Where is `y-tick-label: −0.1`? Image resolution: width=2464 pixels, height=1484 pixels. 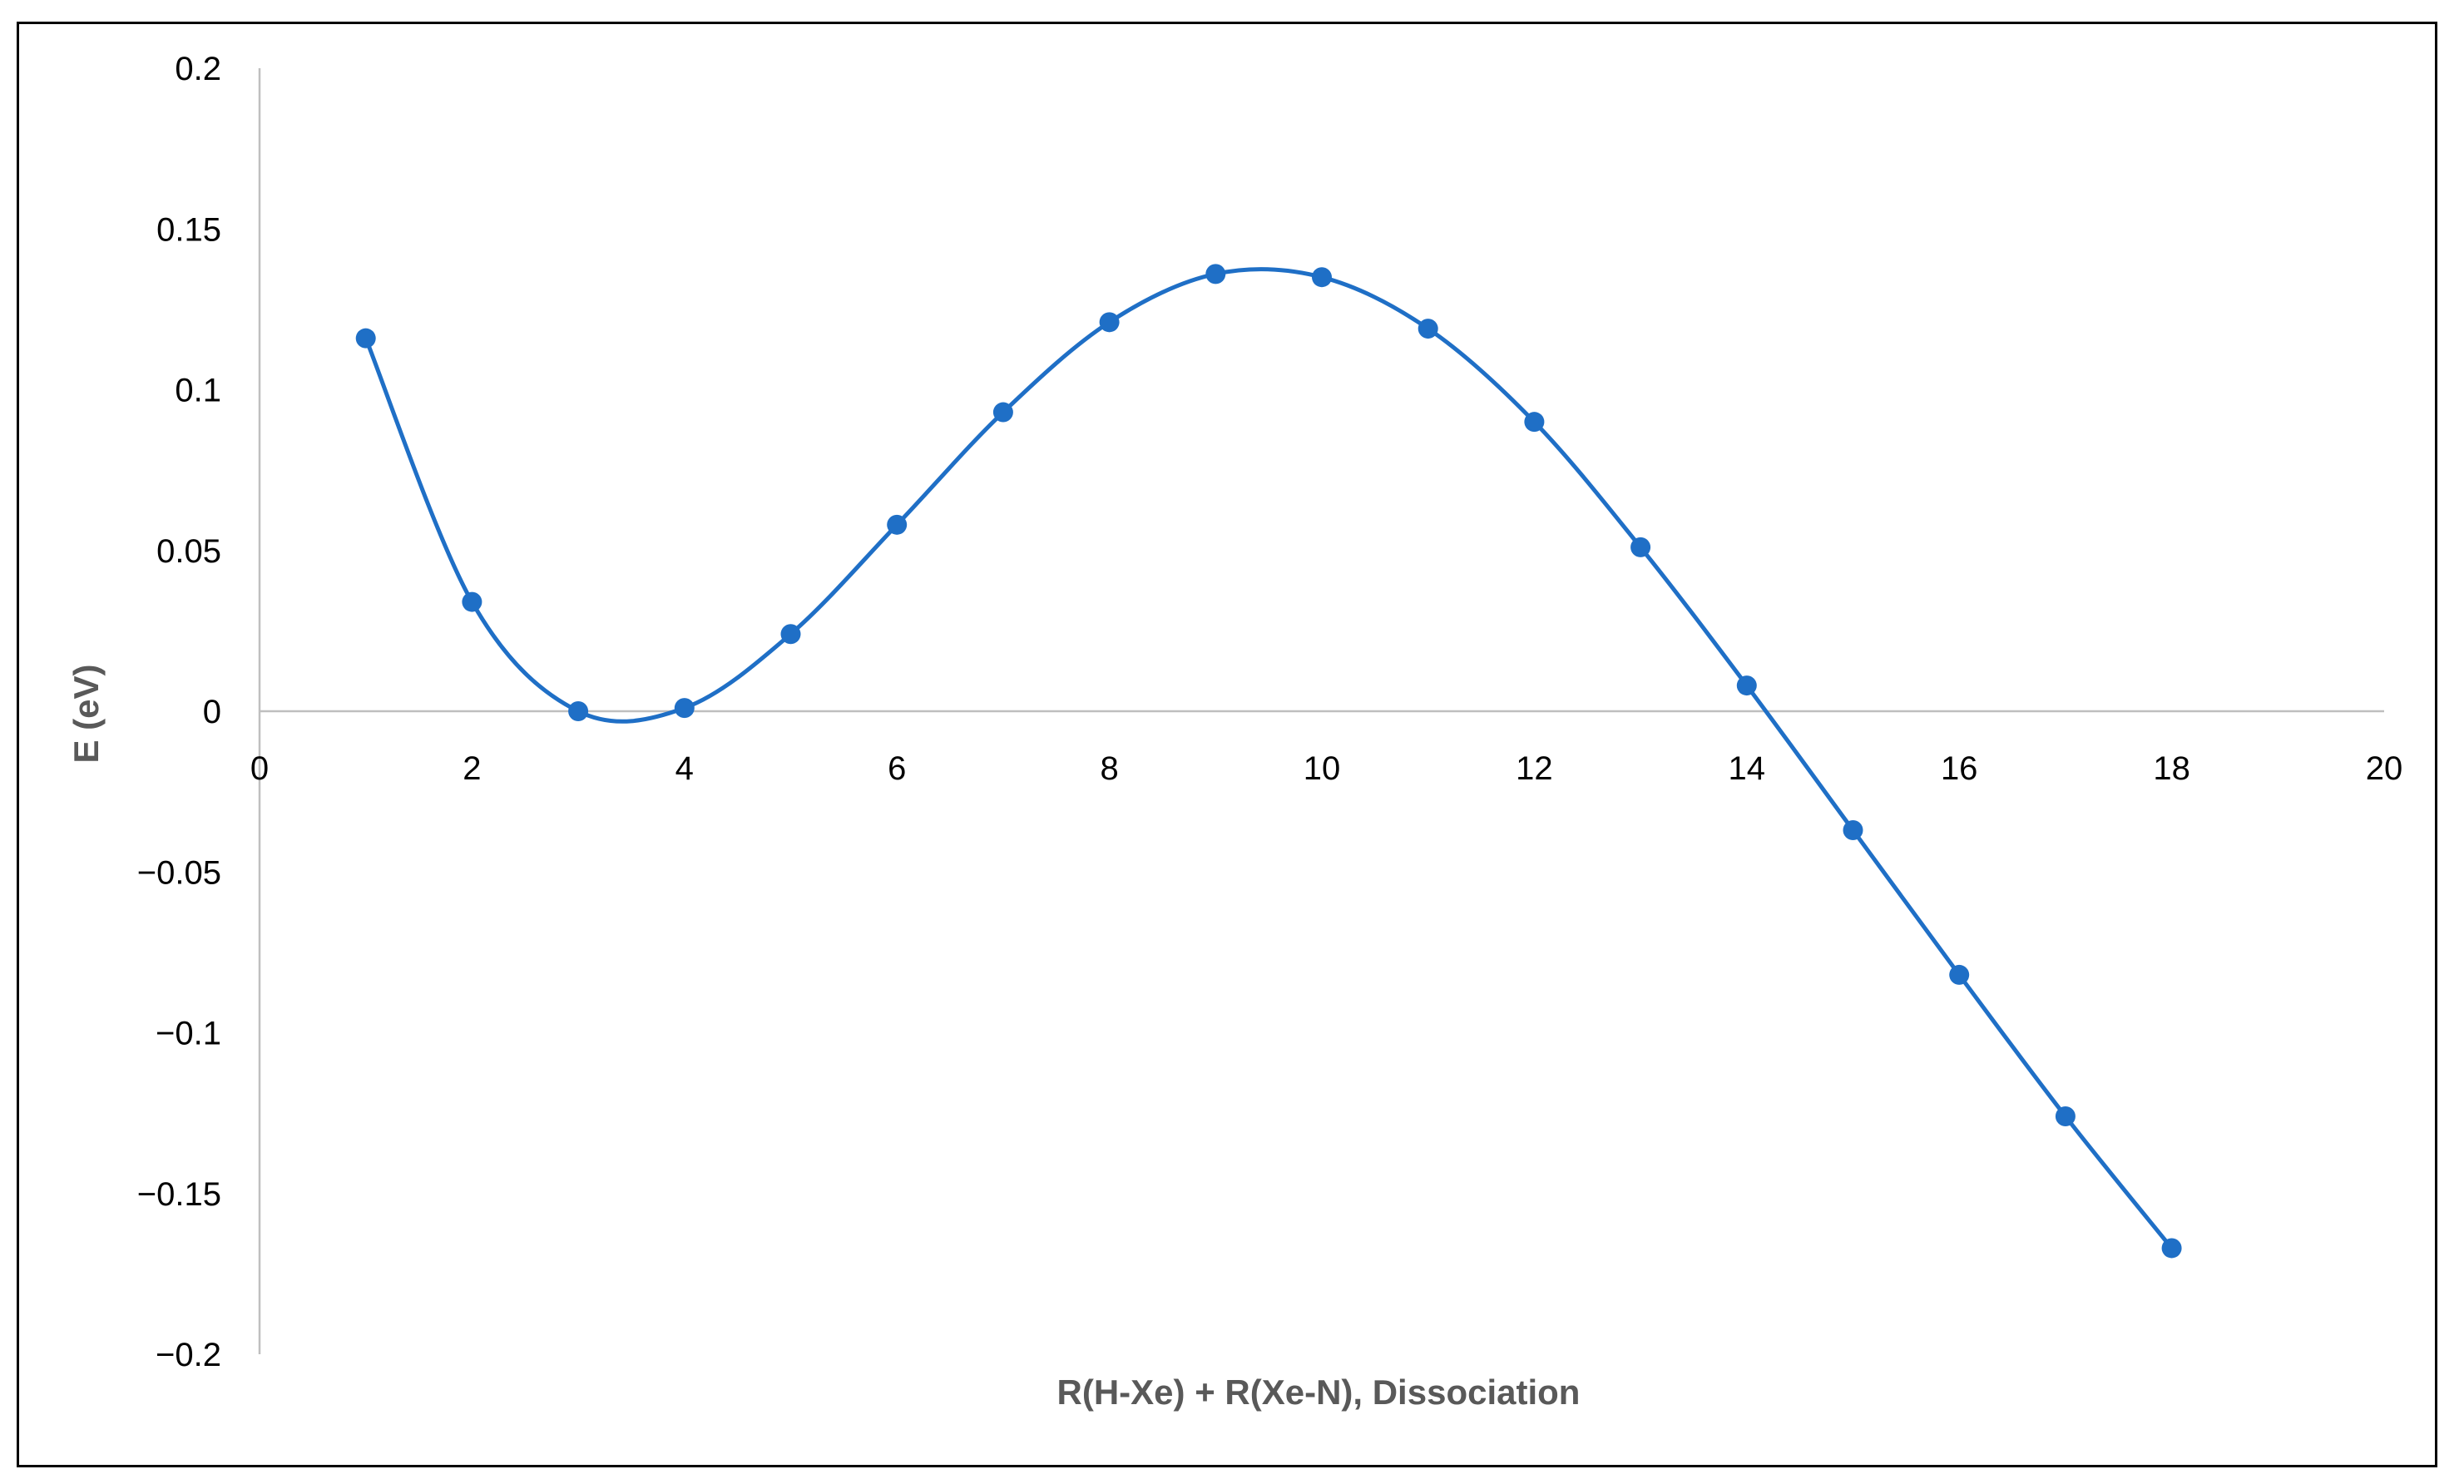
y-tick-label: −0.1 is located at coordinates (188, 1034).